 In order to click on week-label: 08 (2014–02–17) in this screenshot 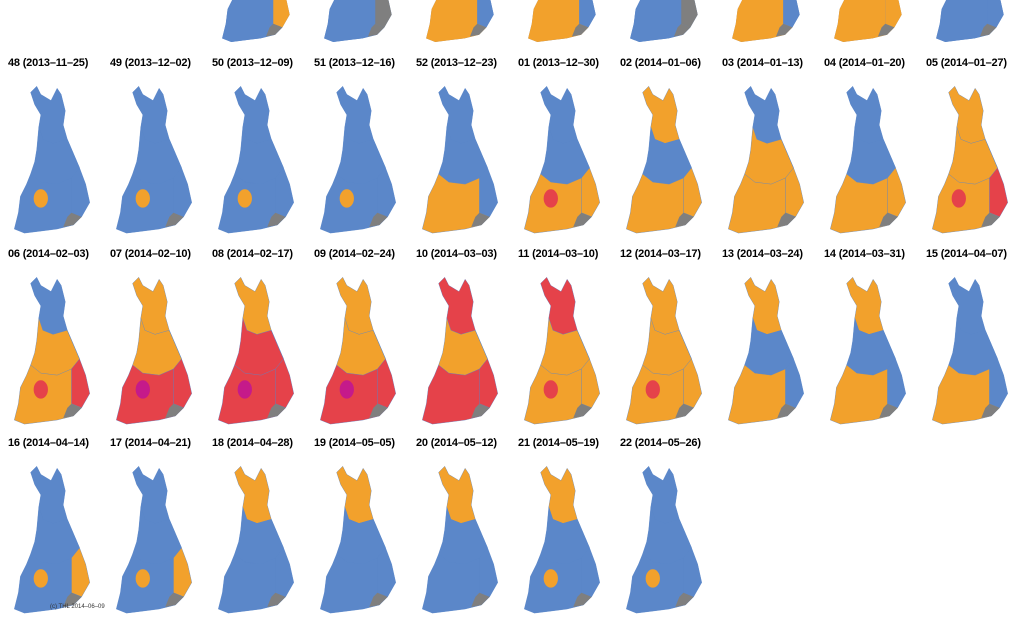, I will do `click(252, 254)`.